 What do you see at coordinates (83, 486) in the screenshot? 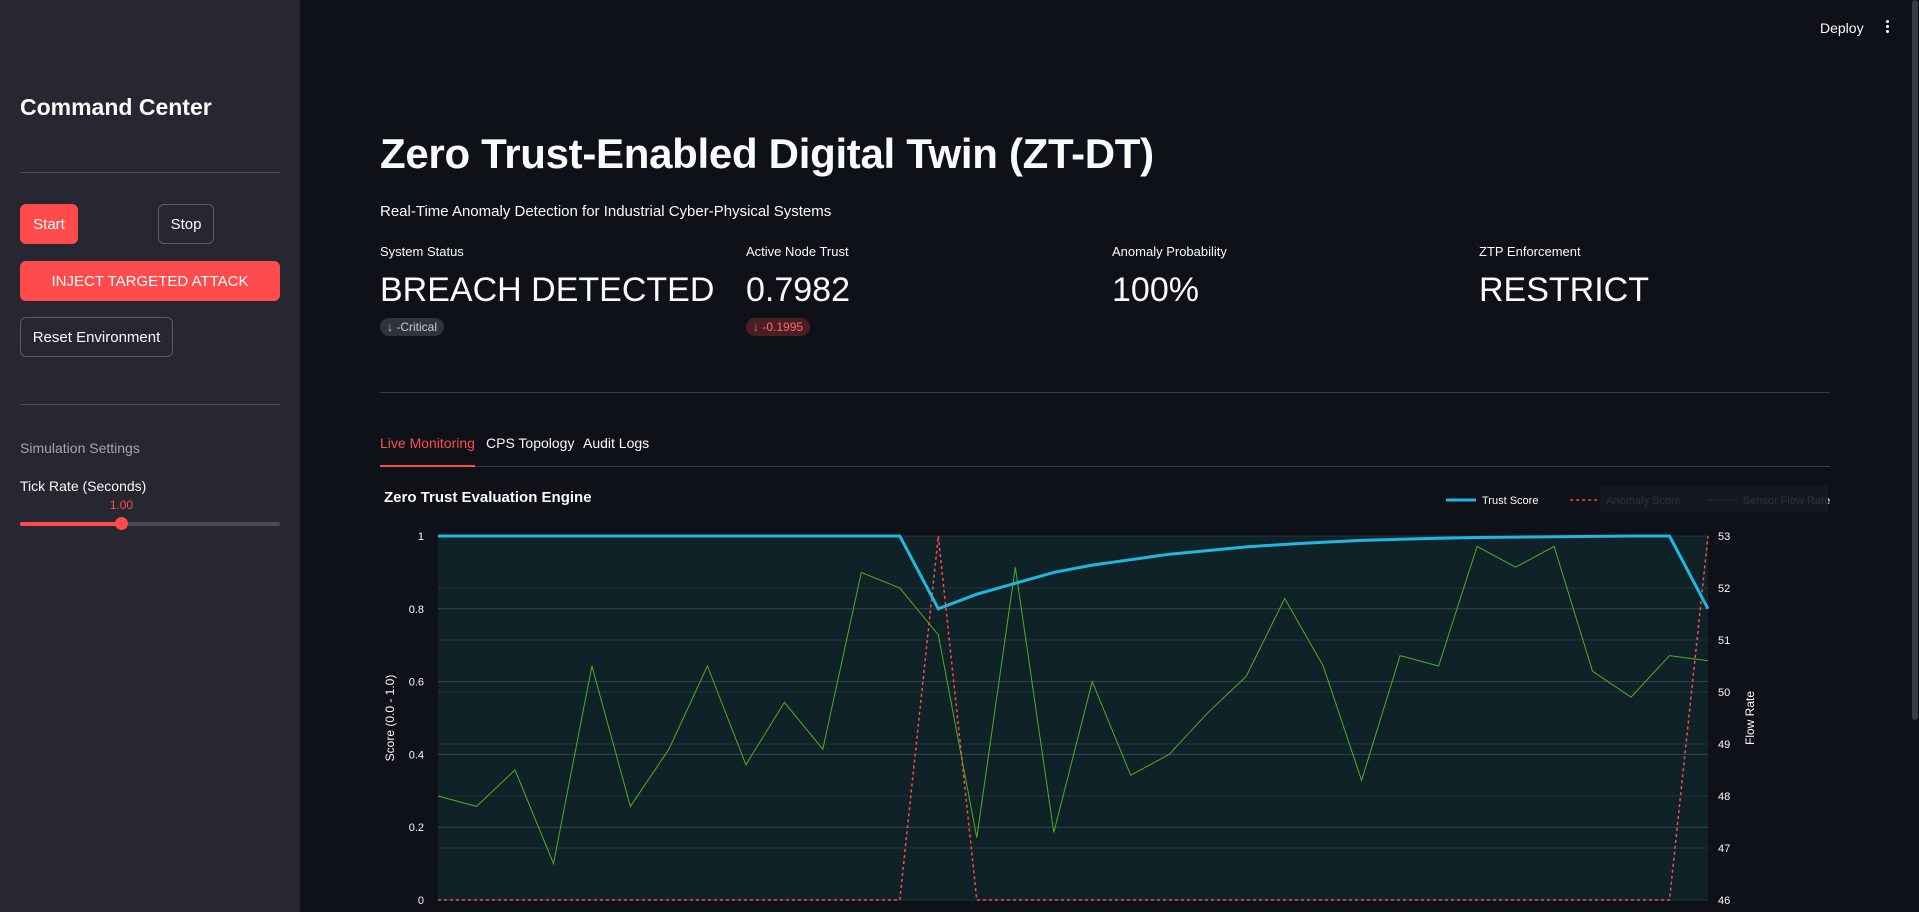
I see `tick-rate-label: Tick Rate (Seconds)` at bounding box center [83, 486].